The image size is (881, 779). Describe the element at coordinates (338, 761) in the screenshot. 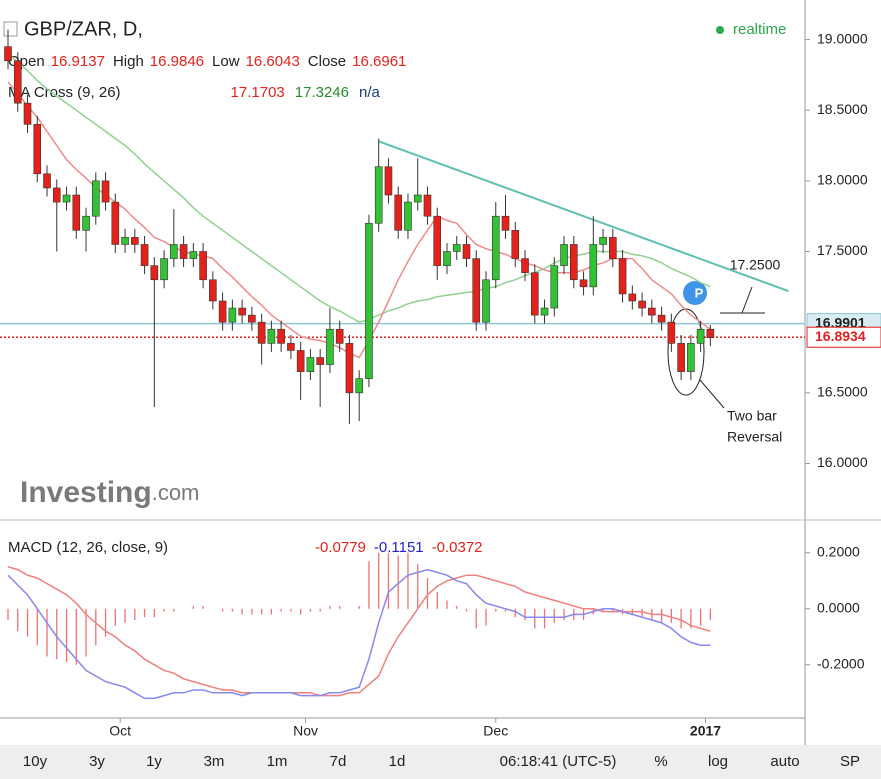

I see `range-button: 7d` at that location.